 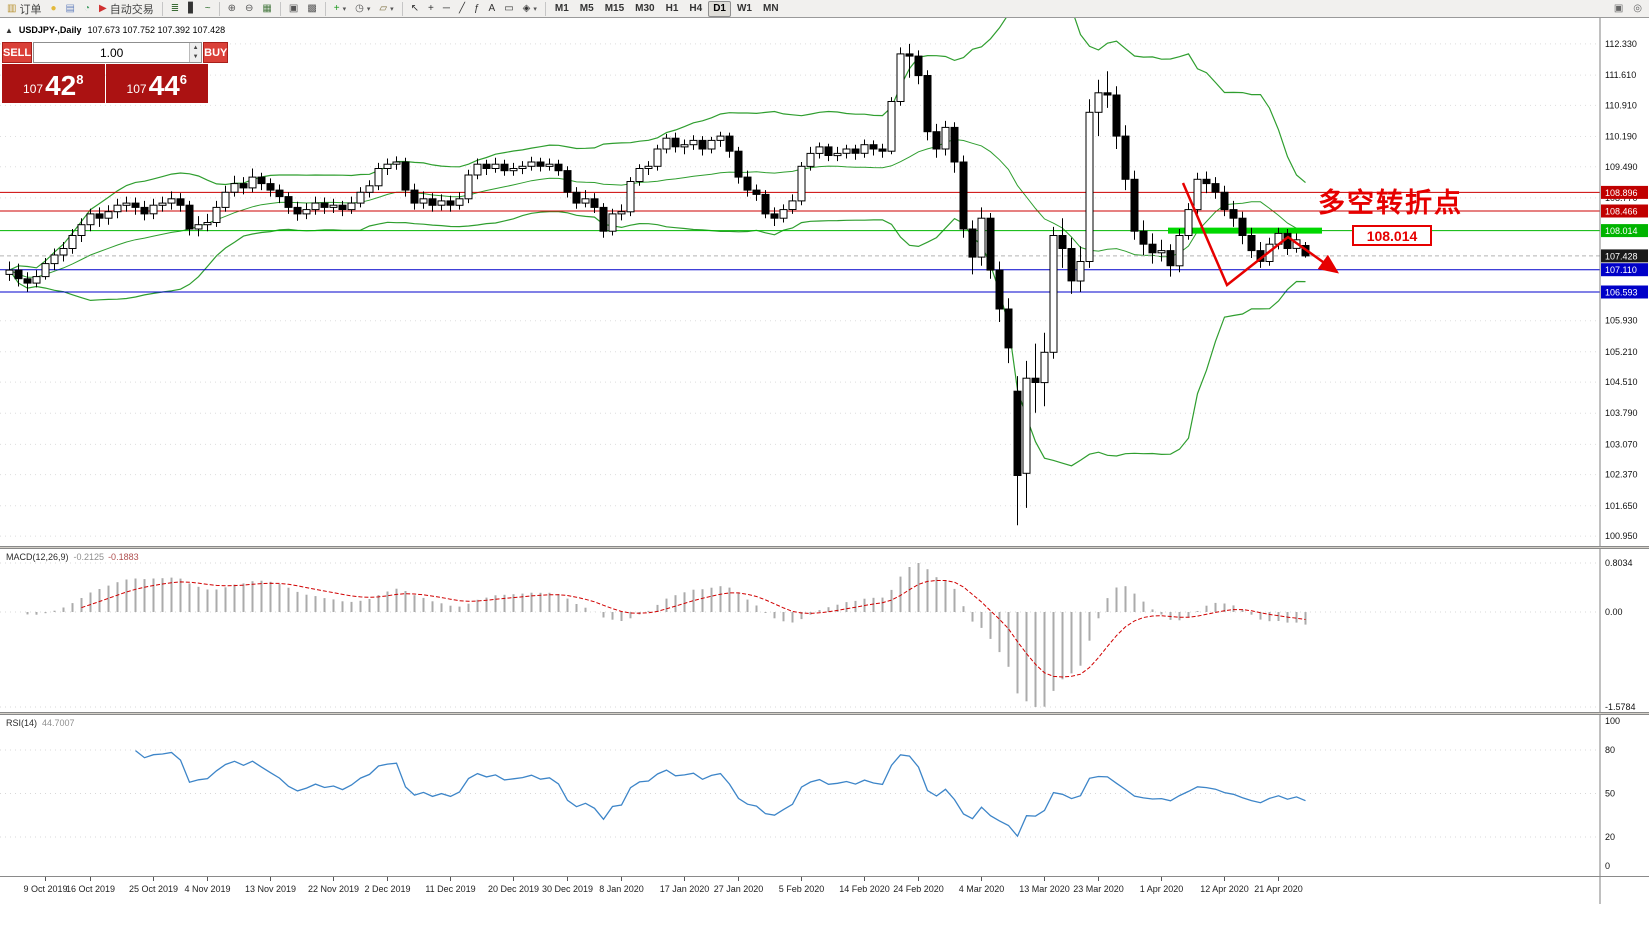 I want to click on timeframe-h1-button: H1, so click(x=672, y=9).